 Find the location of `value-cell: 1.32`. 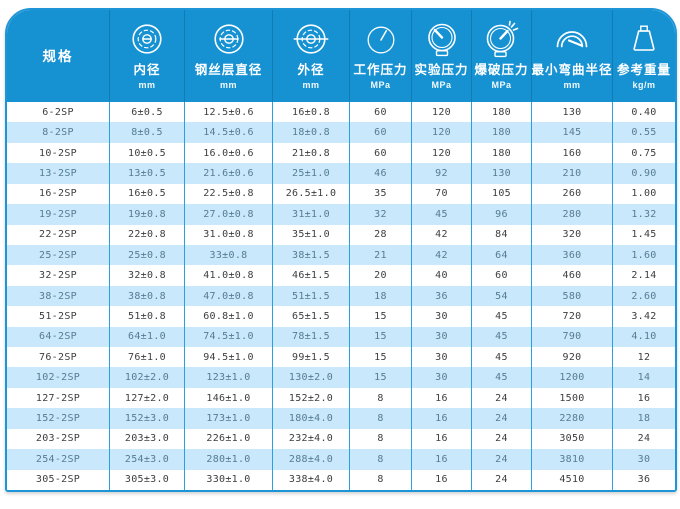

value-cell: 1.32 is located at coordinates (644, 214).